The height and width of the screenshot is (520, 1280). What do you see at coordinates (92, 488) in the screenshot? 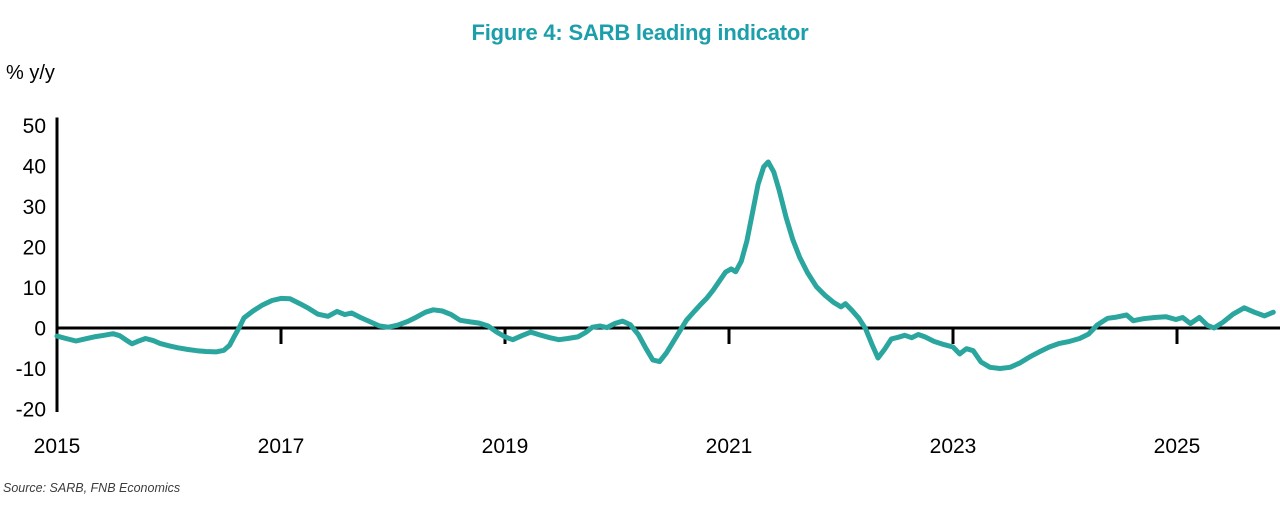
I see `source-note: Source: SARB, FNB Economics` at bounding box center [92, 488].